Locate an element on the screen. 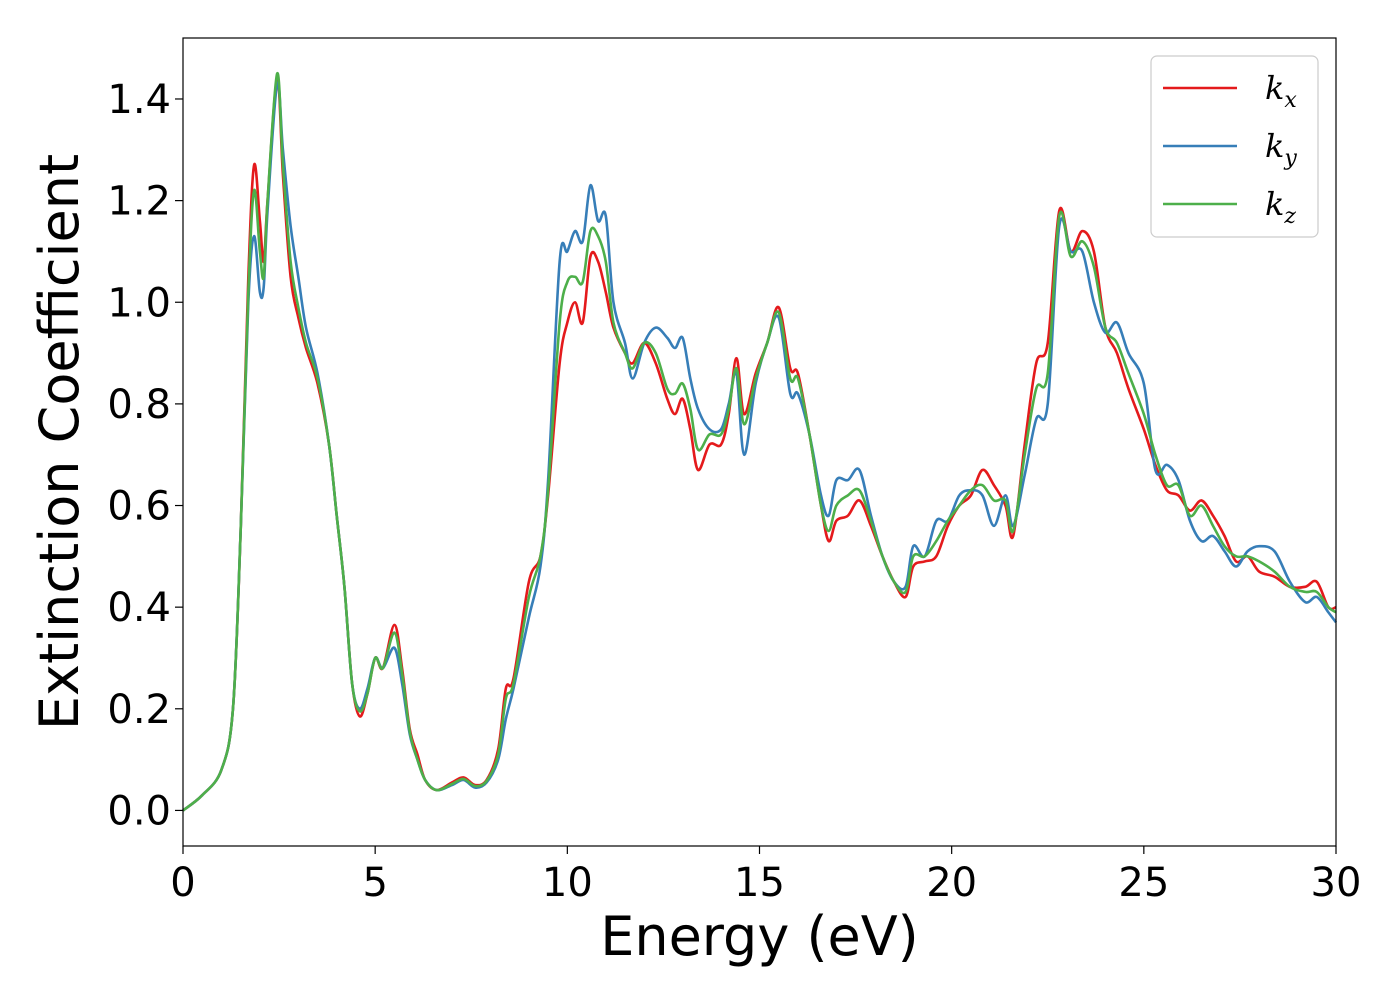  y-tick-label: 0.2 is located at coordinates (139, 710).